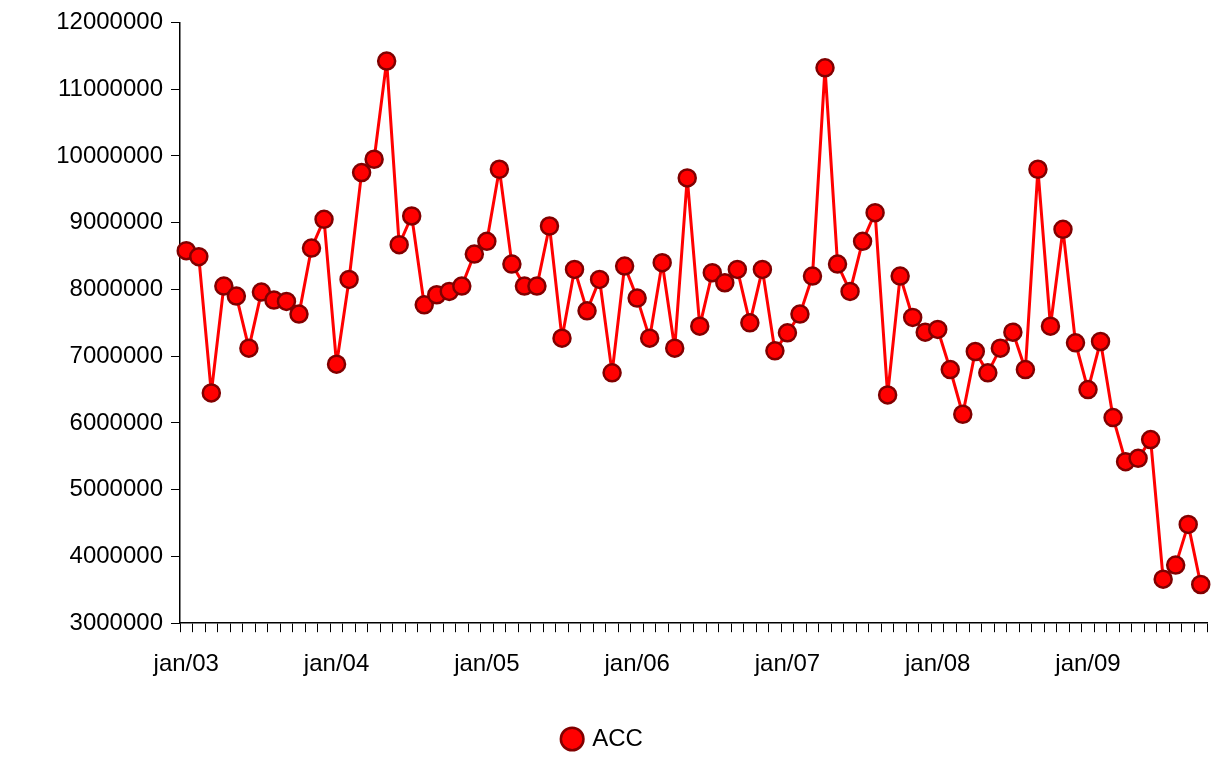 This screenshot has width=1221, height=765. I want to click on y-tick-label: 9000000, so click(116, 221).